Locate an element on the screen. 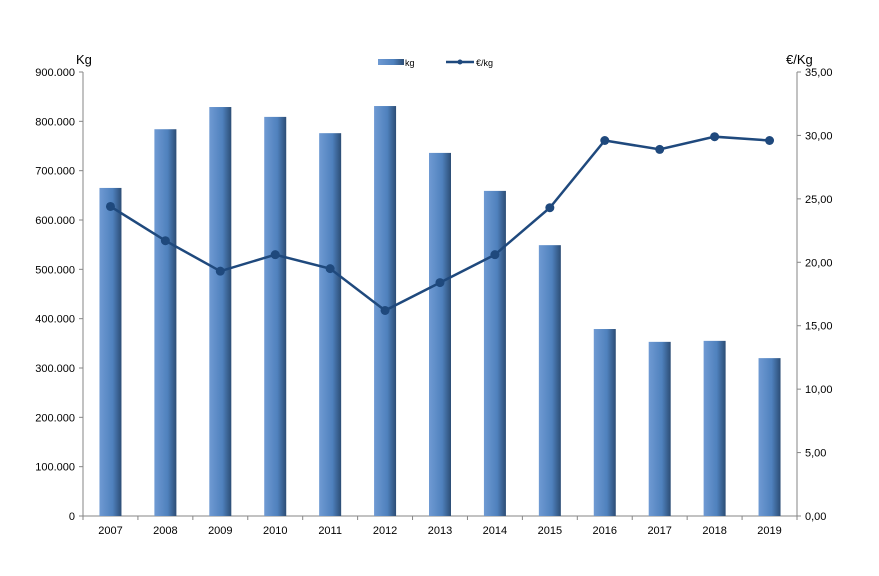 The height and width of the screenshot is (576, 879). x-tick-label: 2019 is located at coordinates (769, 531).